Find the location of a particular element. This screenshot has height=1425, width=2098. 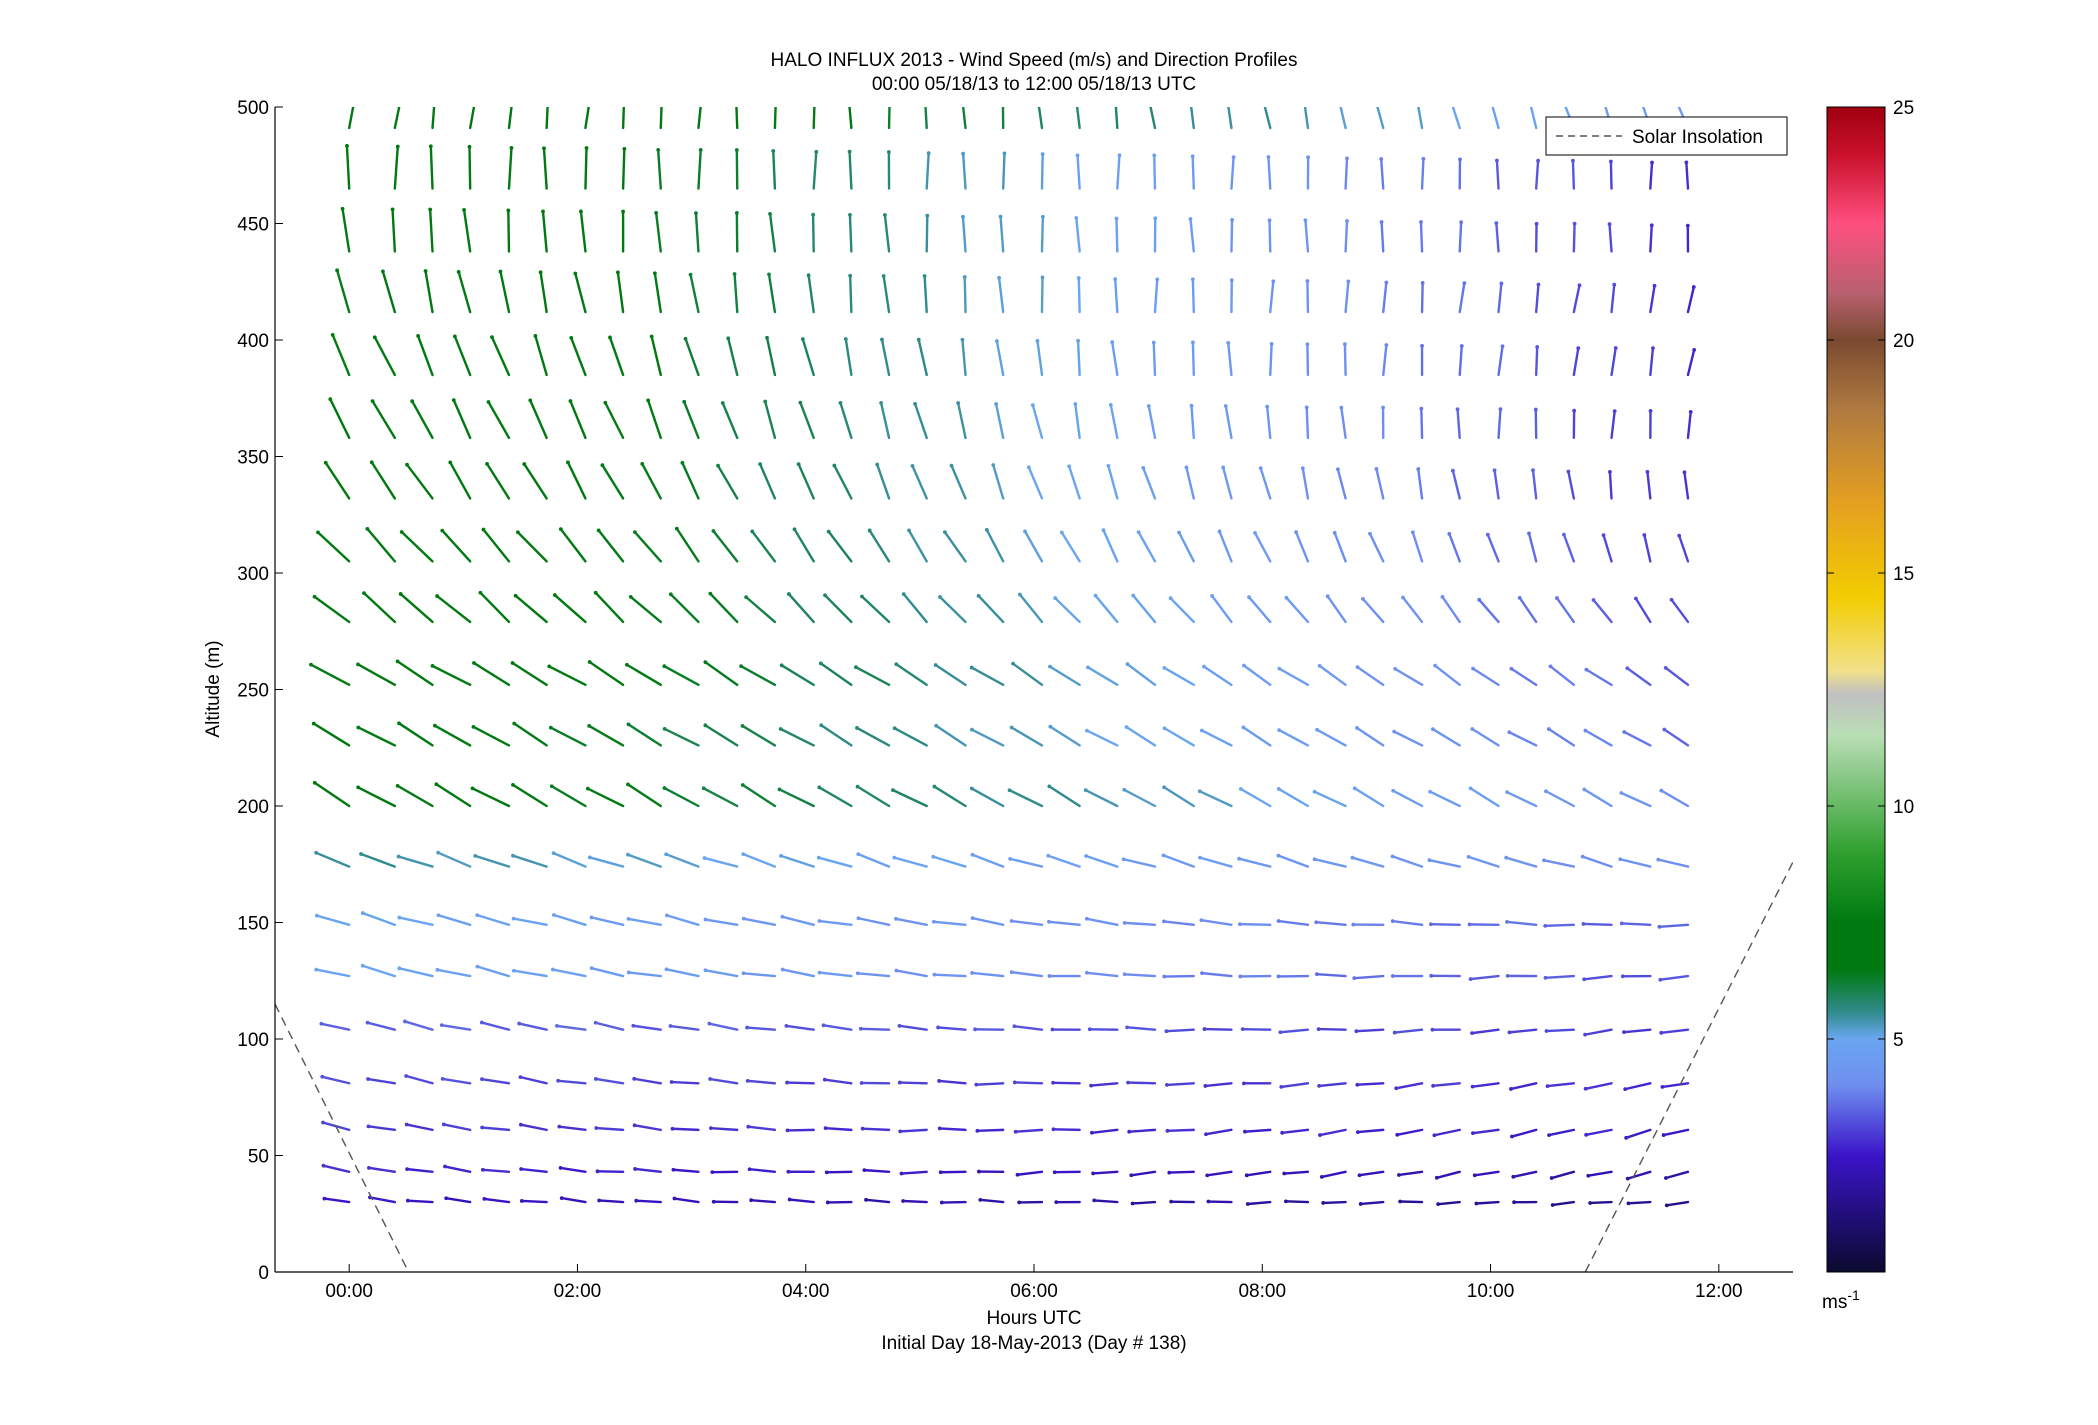

chart-subtitle: 00:00 05/18/13 to 12:00 05/18/13 UTC is located at coordinates (1034, 84).